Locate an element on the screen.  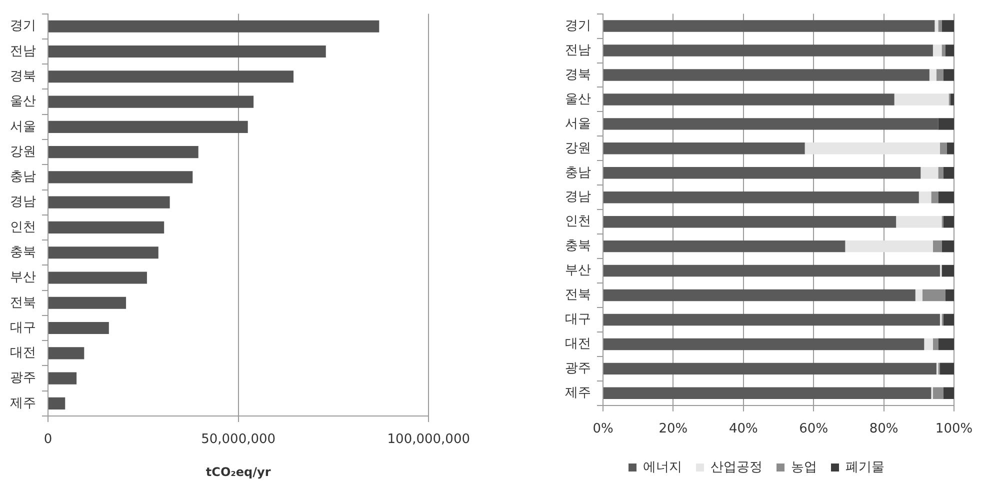
y-tick-label: 대구 is located at coordinates (23, 328).